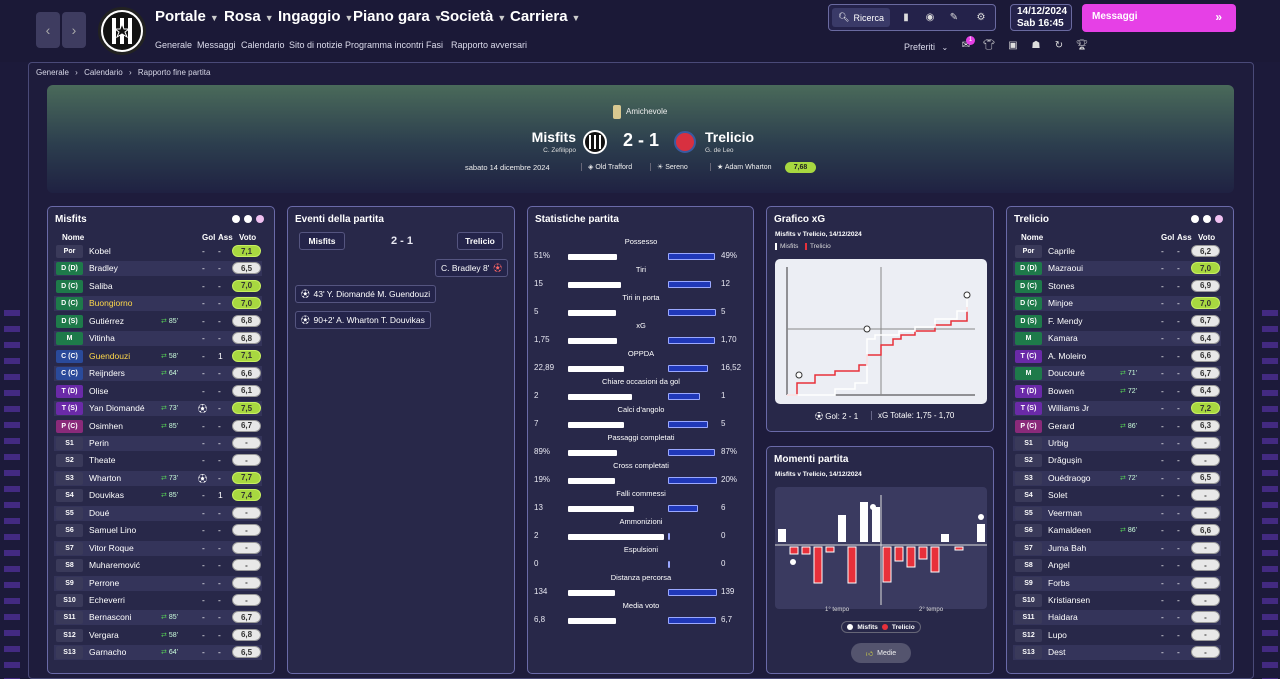 The image size is (1280, 679). What do you see at coordinates (489, 45) in the screenshot?
I see `submenu-rapporto-avversari: Rapporto avversari` at bounding box center [489, 45].